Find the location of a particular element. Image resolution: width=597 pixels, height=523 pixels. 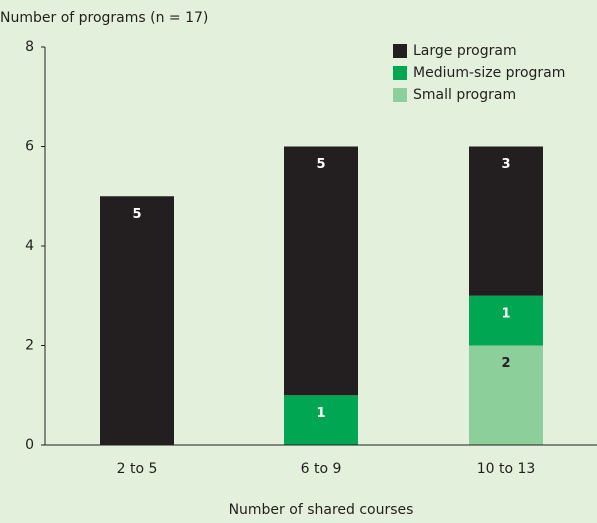

x-tick-label: 2 to 5 is located at coordinates (137, 469).